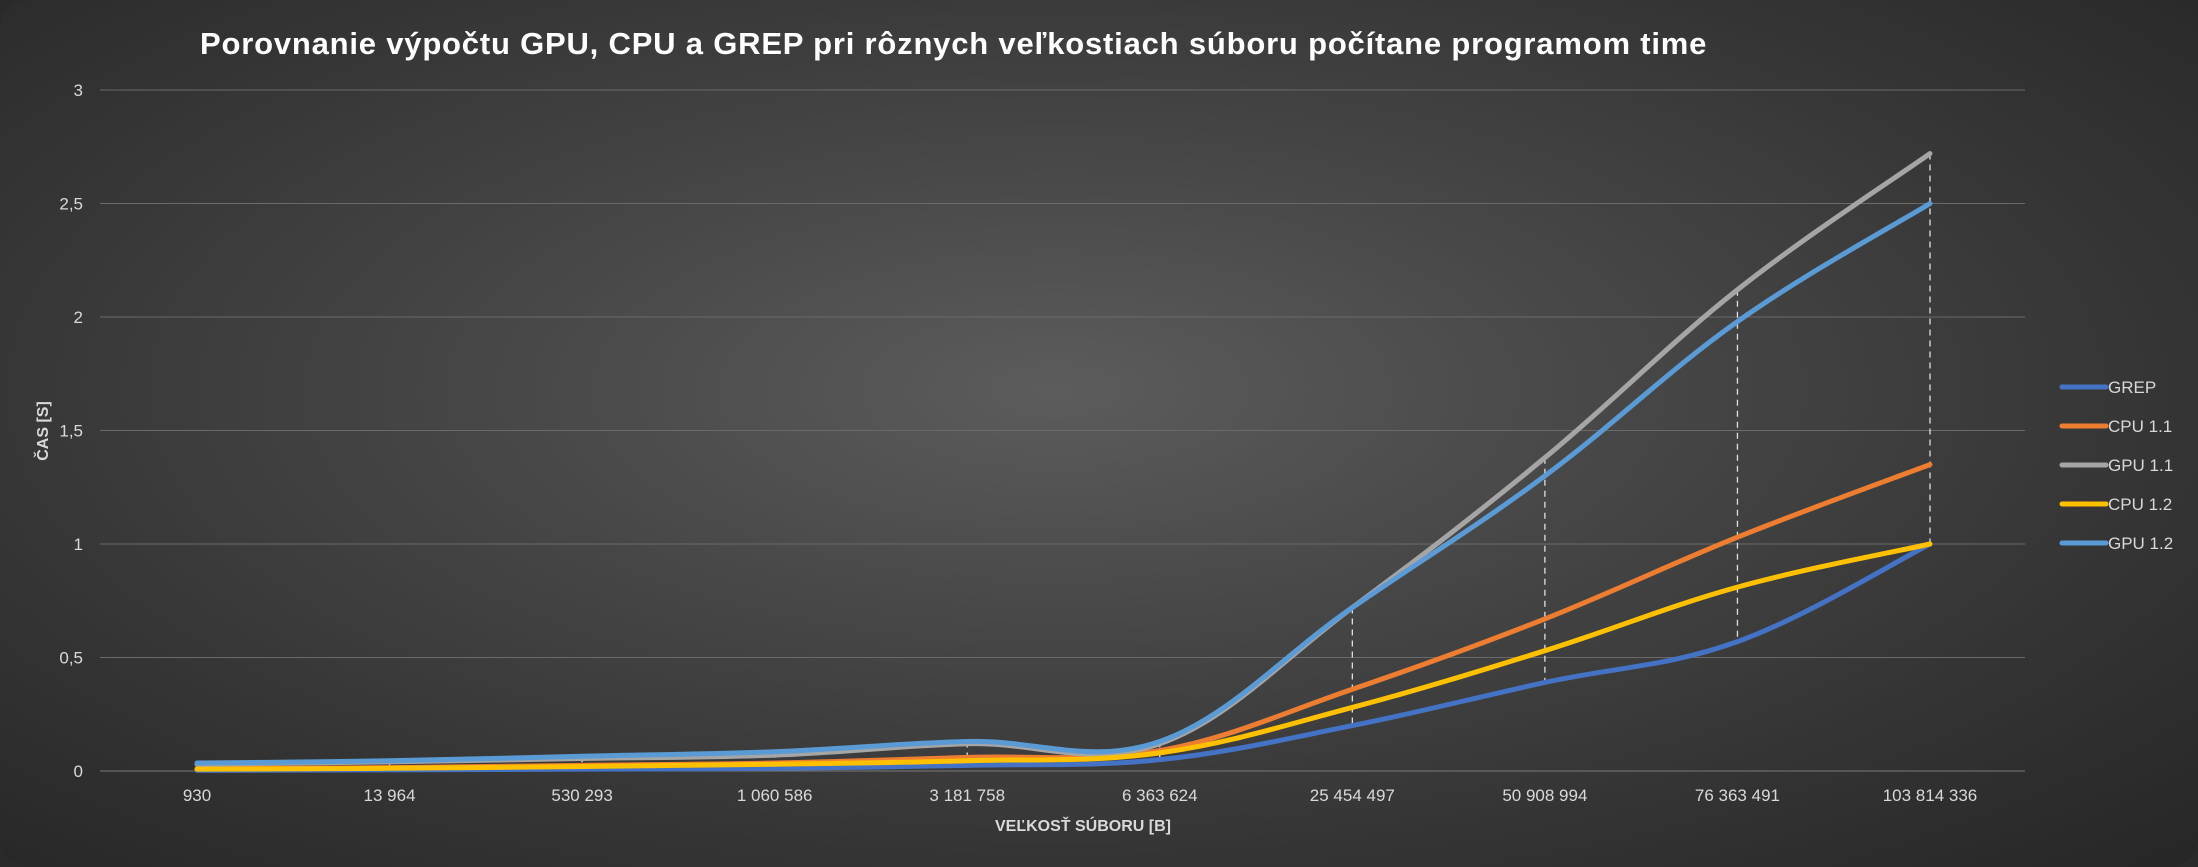 The image size is (2198, 867). What do you see at coordinates (2132, 387) in the screenshot?
I see `legend-label-grep: GREP` at bounding box center [2132, 387].